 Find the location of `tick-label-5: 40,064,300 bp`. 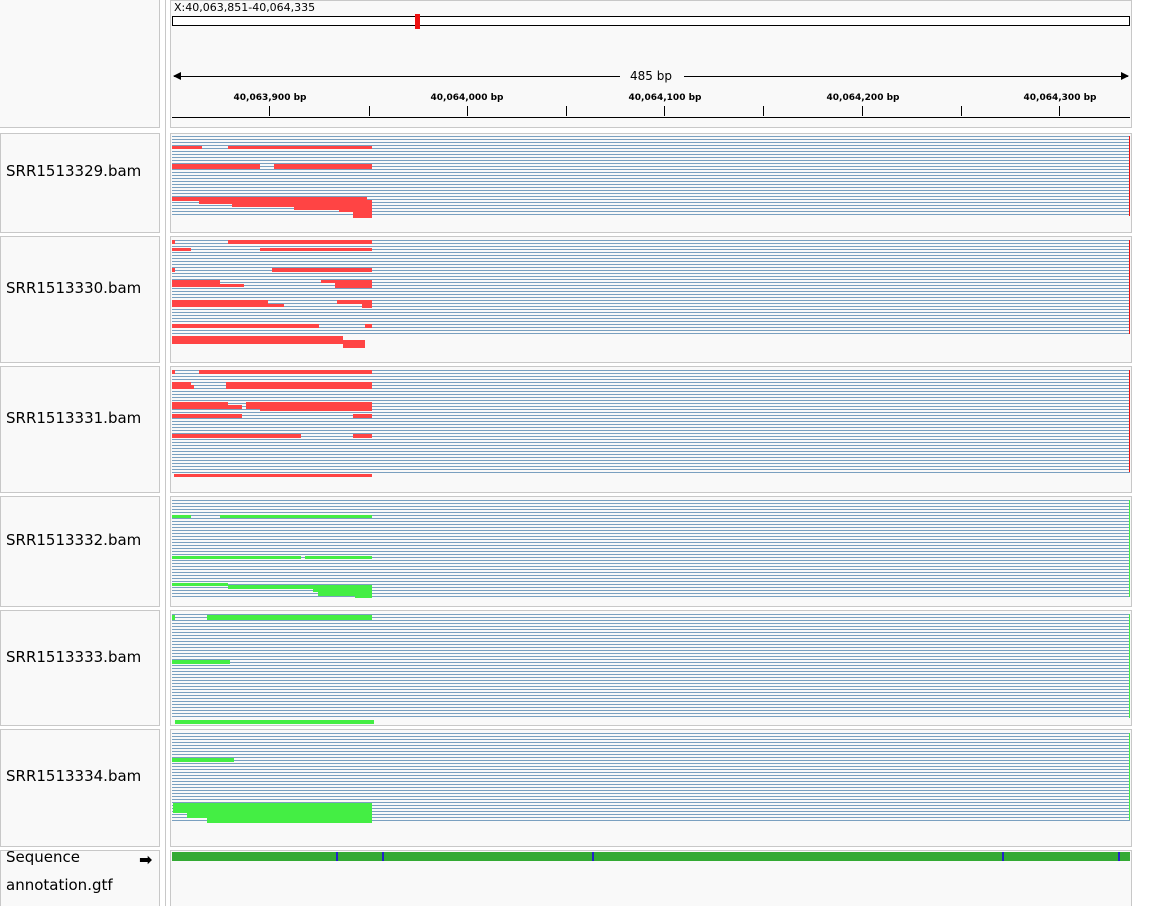

tick-label-5: 40,064,300 bp is located at coordinates (1060, 98).